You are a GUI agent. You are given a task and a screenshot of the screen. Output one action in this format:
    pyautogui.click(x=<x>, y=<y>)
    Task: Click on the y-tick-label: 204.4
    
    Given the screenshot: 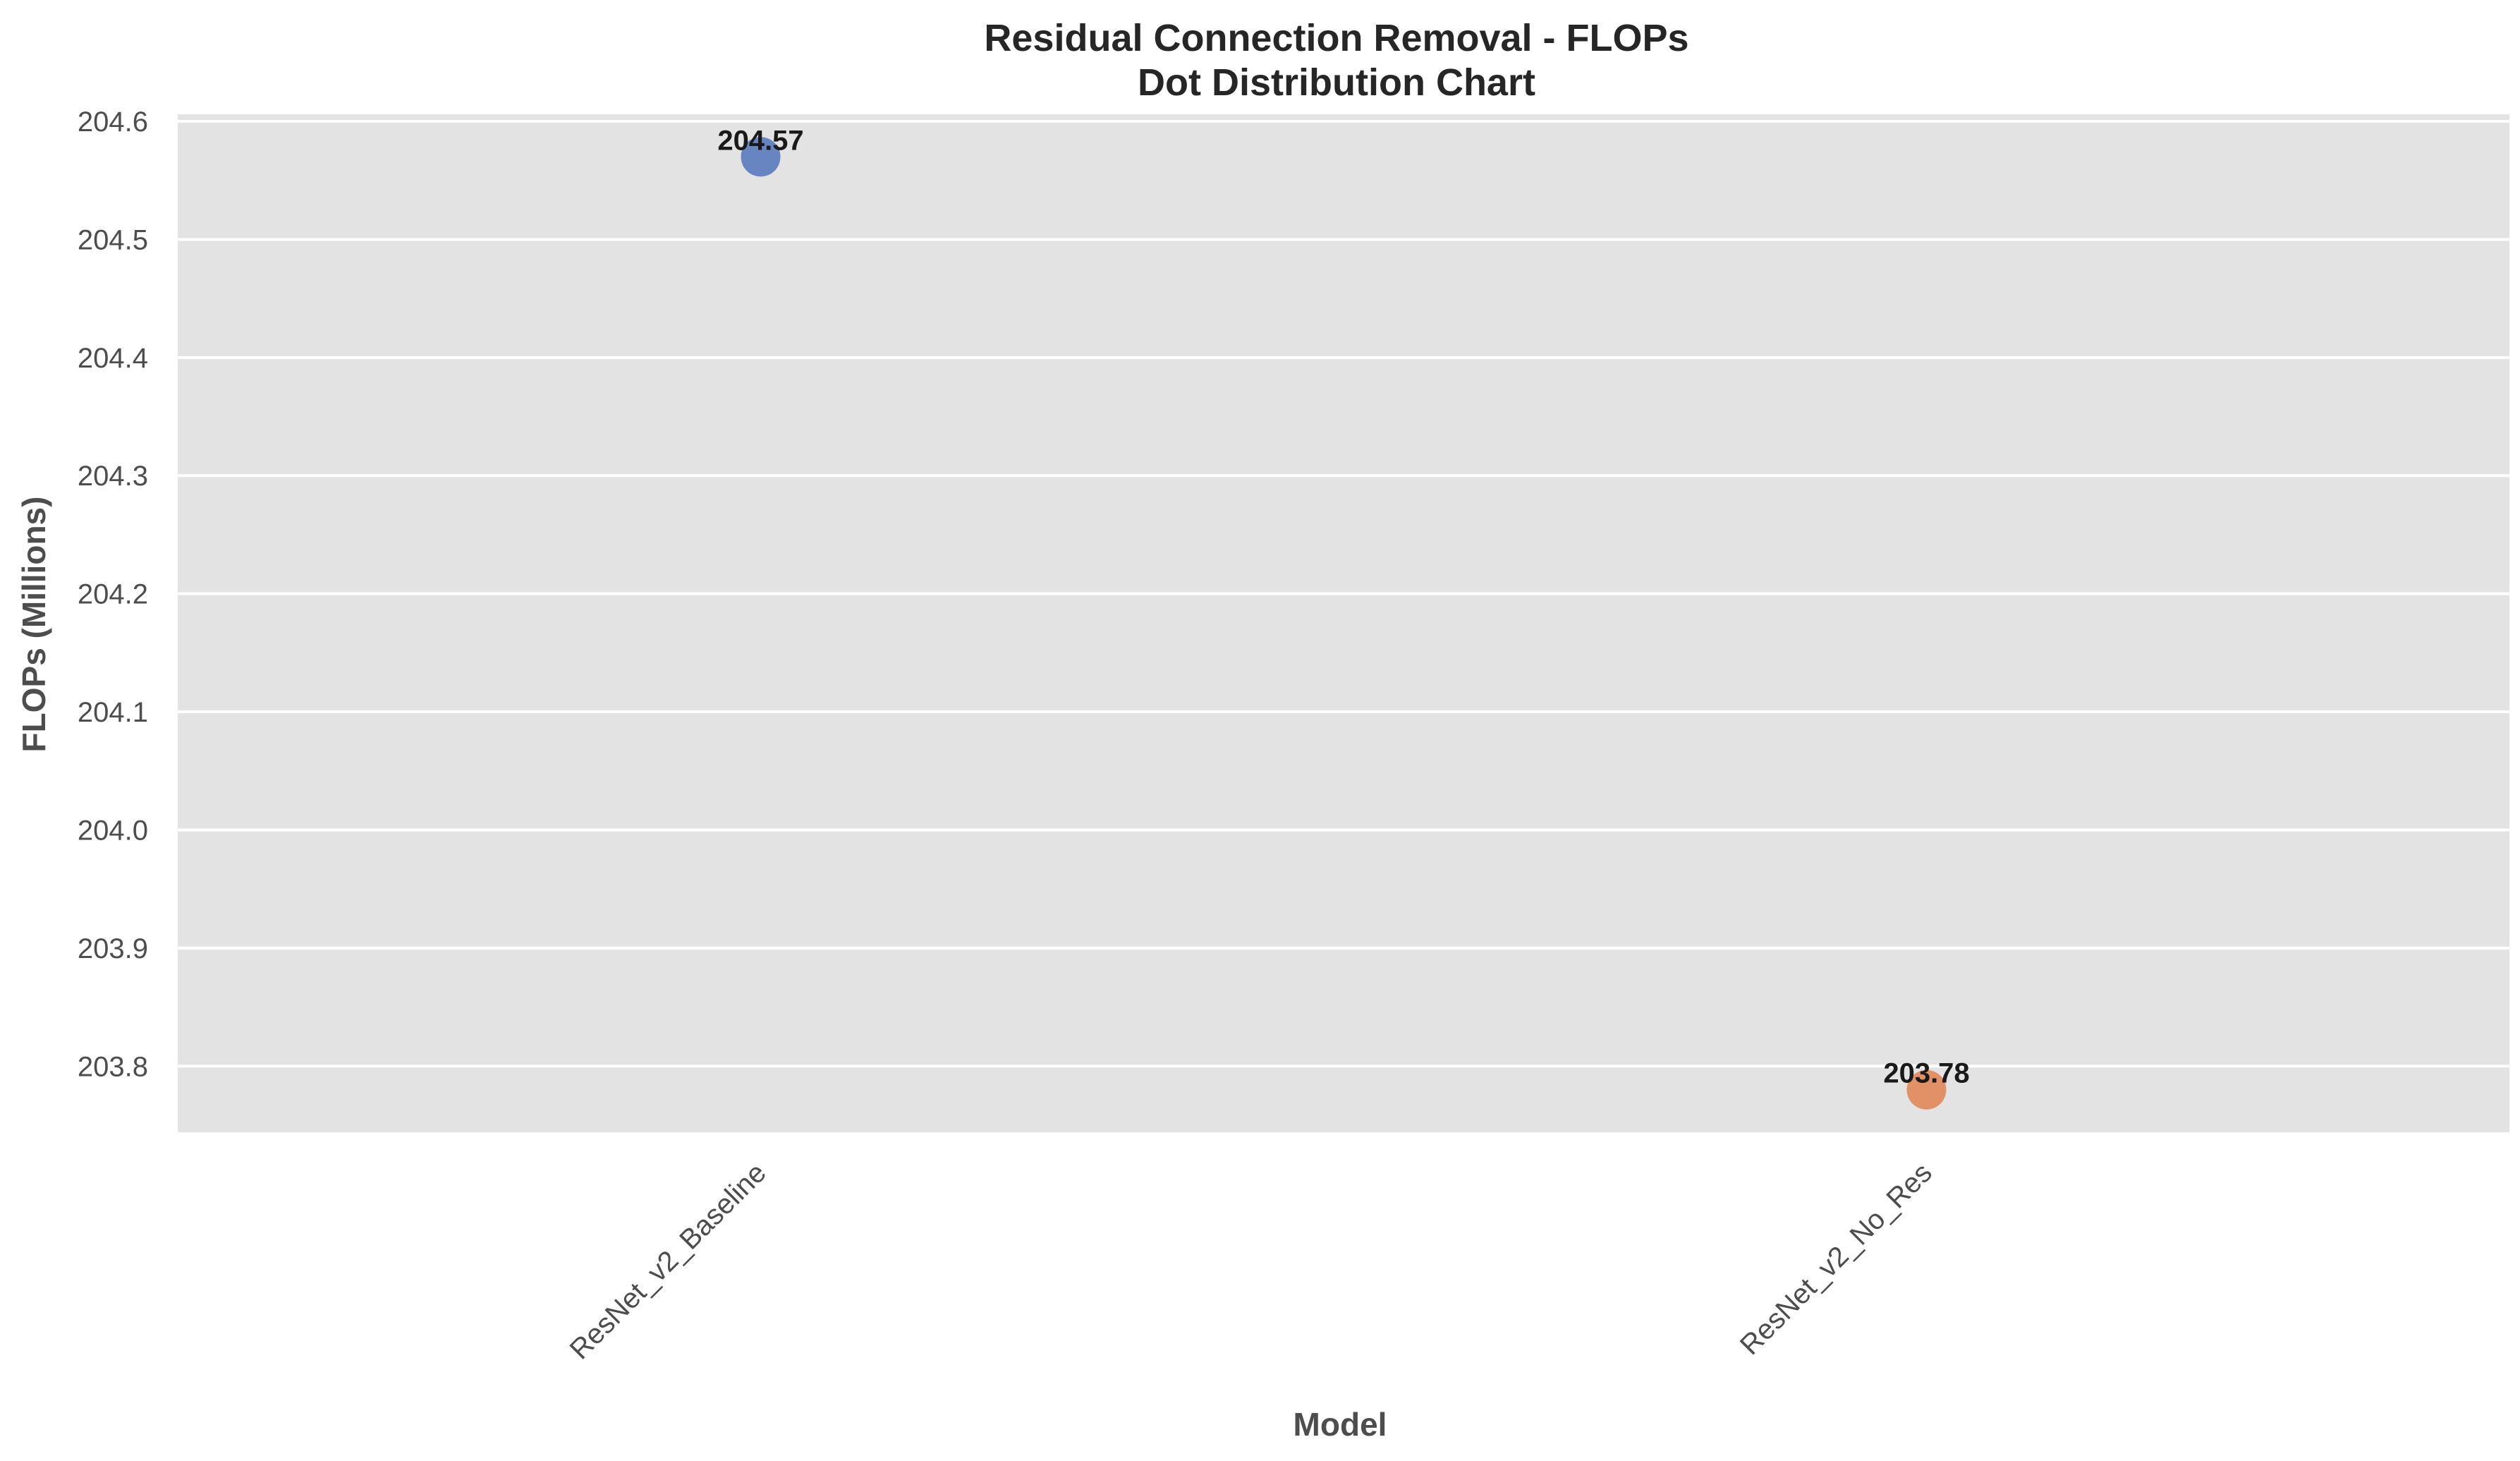 What is the action you would take?
    pyautogui.click(x=113, y=359)
    